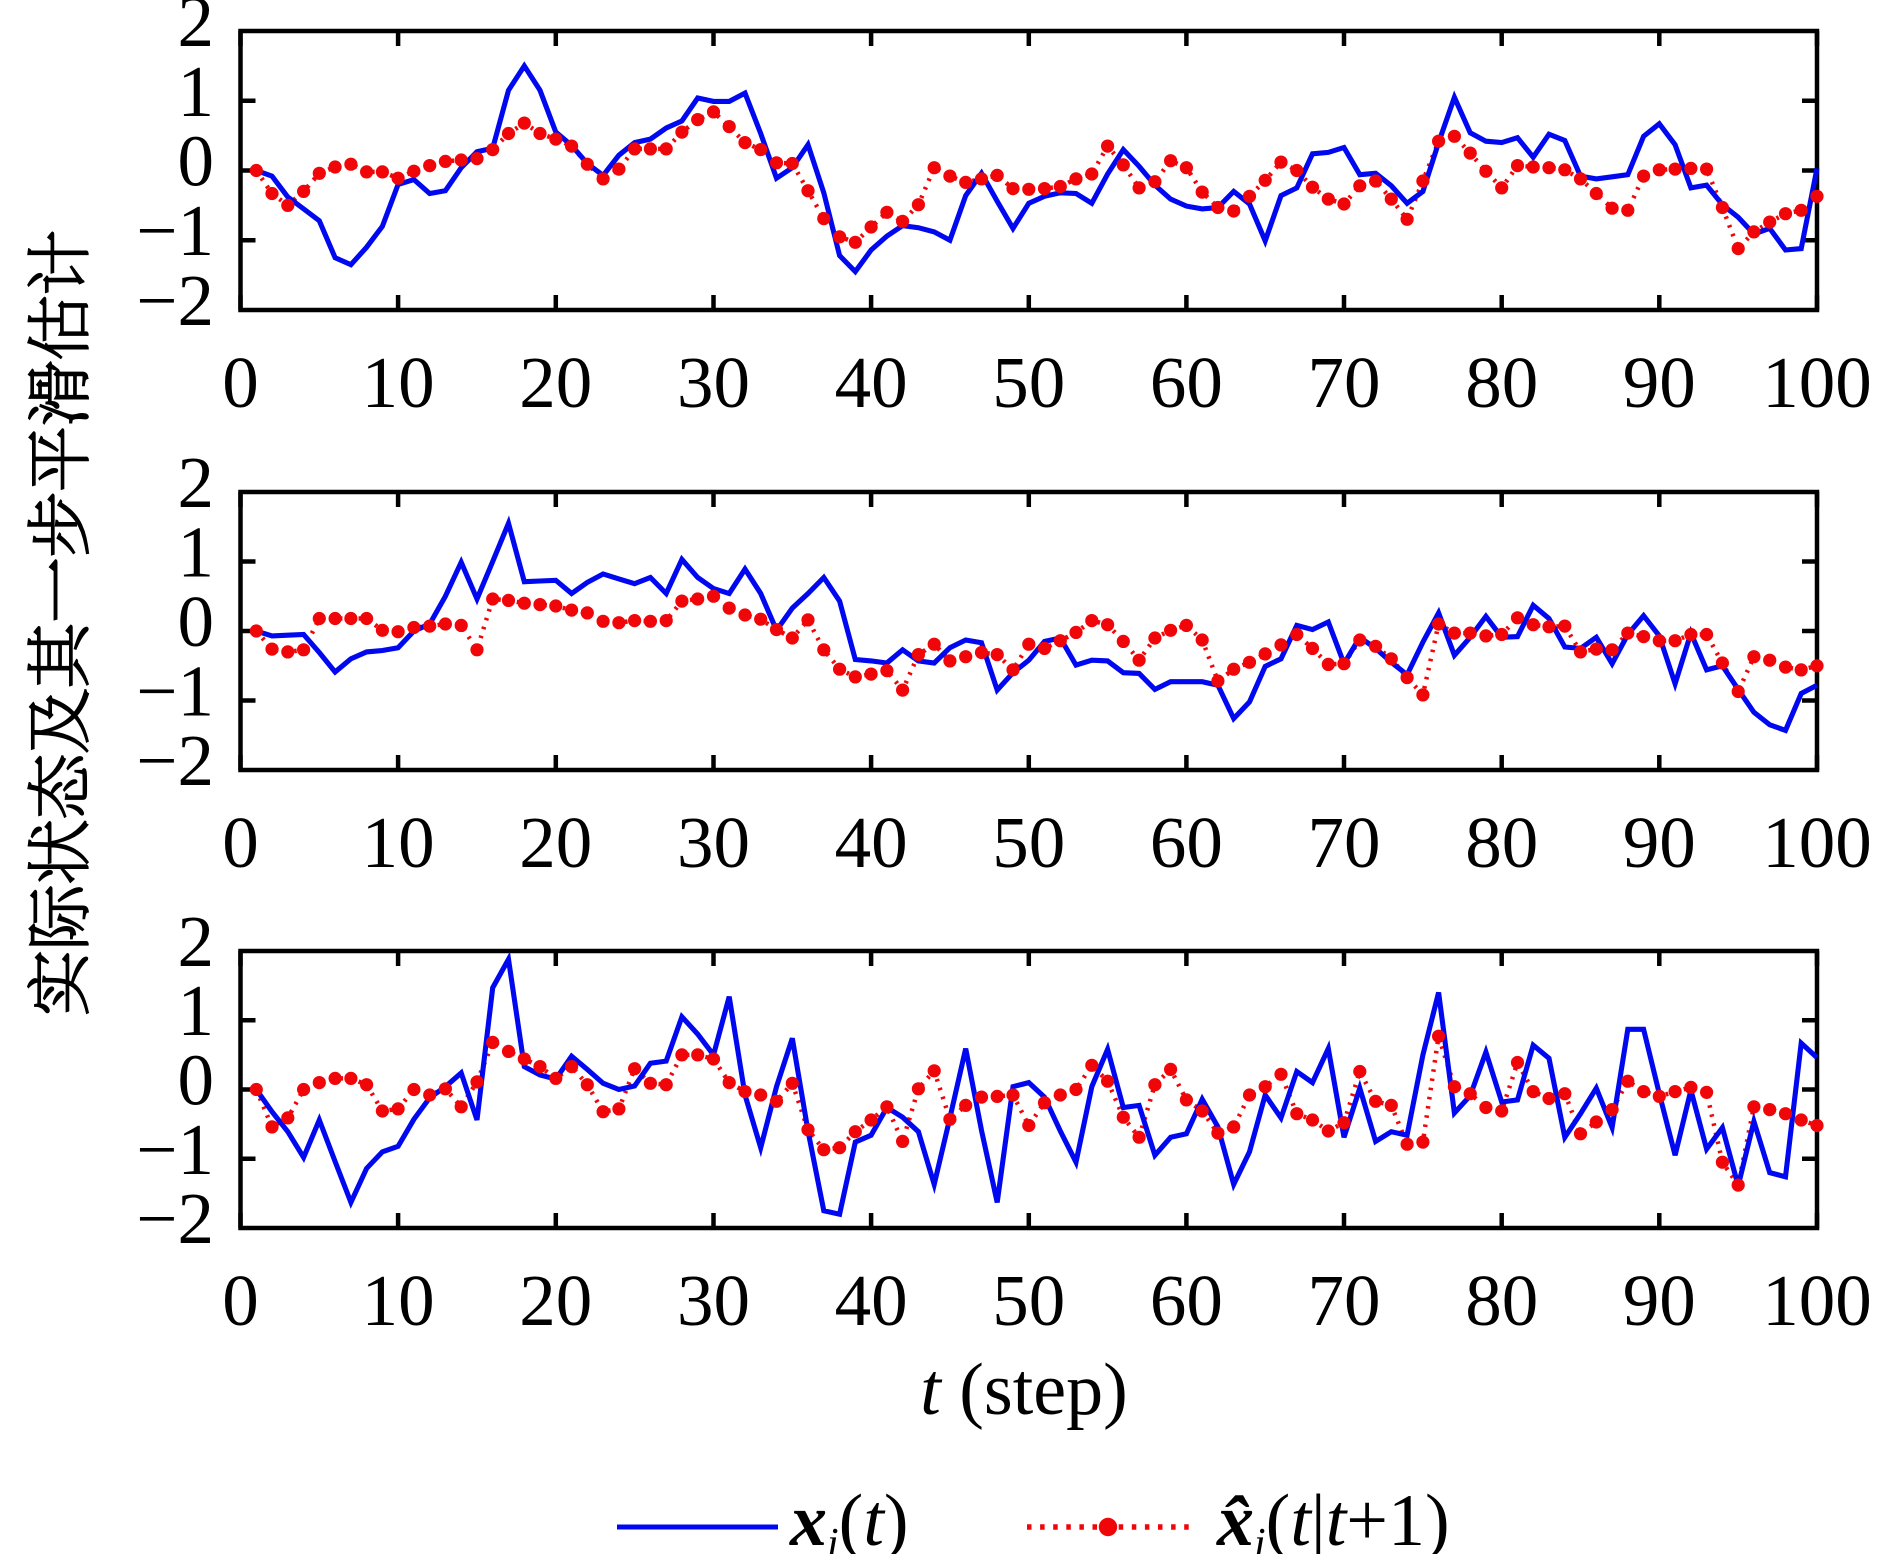 This screenshot has width=1890, height=1554. Describe the element at coordinates (849, 1517) in the screenshot. I see `svg-text: xi(t)` at that location.